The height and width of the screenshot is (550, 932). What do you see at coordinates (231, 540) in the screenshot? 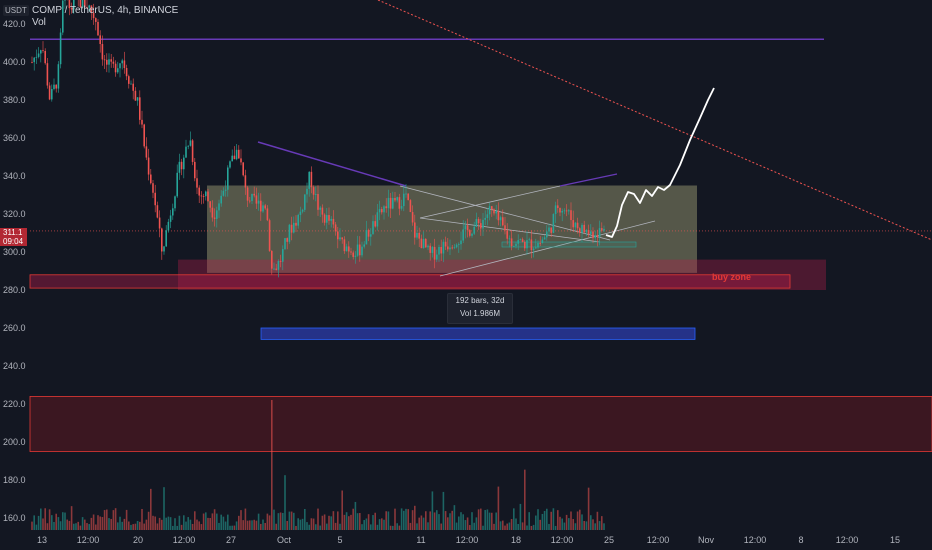
I see `time-axis-label: 27` at bounding box center [231, 540].